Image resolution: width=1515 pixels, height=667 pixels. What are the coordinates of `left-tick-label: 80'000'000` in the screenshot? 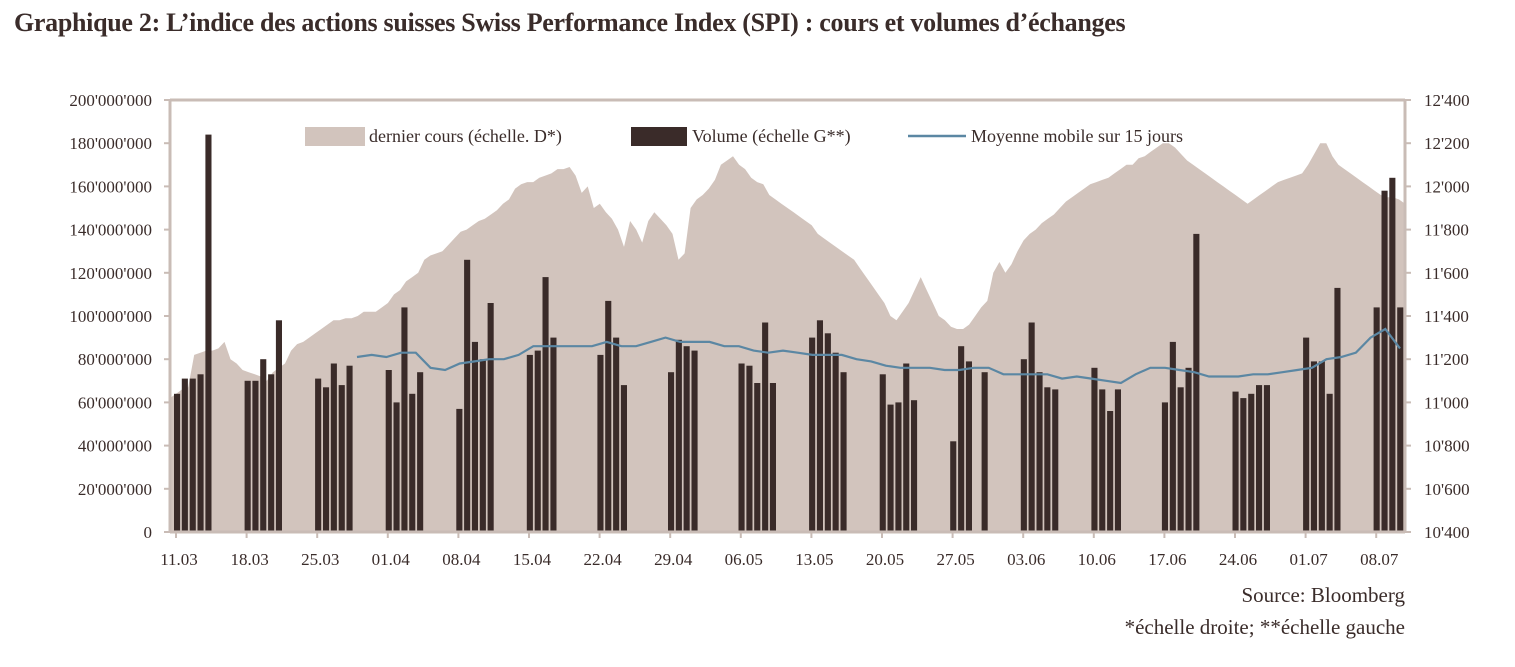 It's located at (115, 359).